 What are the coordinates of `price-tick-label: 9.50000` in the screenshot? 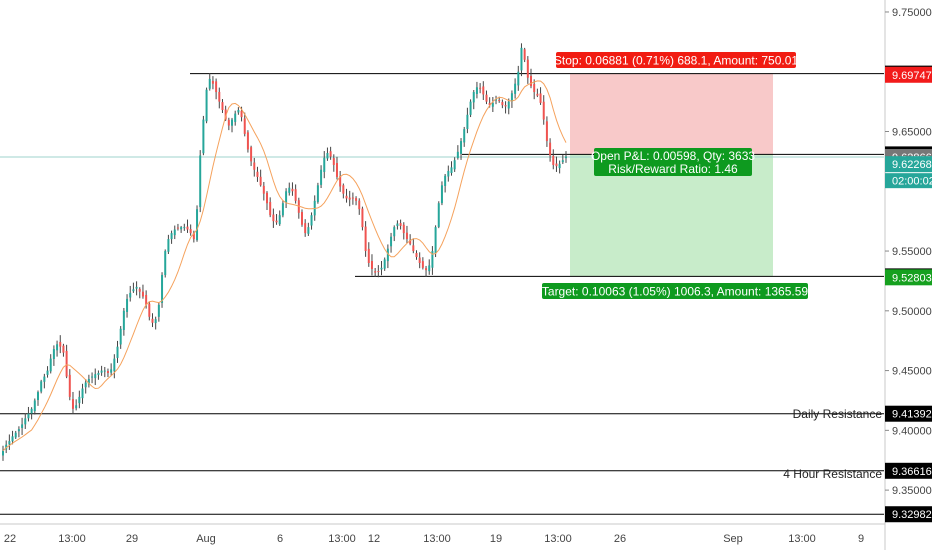 It's located at (912, 312).